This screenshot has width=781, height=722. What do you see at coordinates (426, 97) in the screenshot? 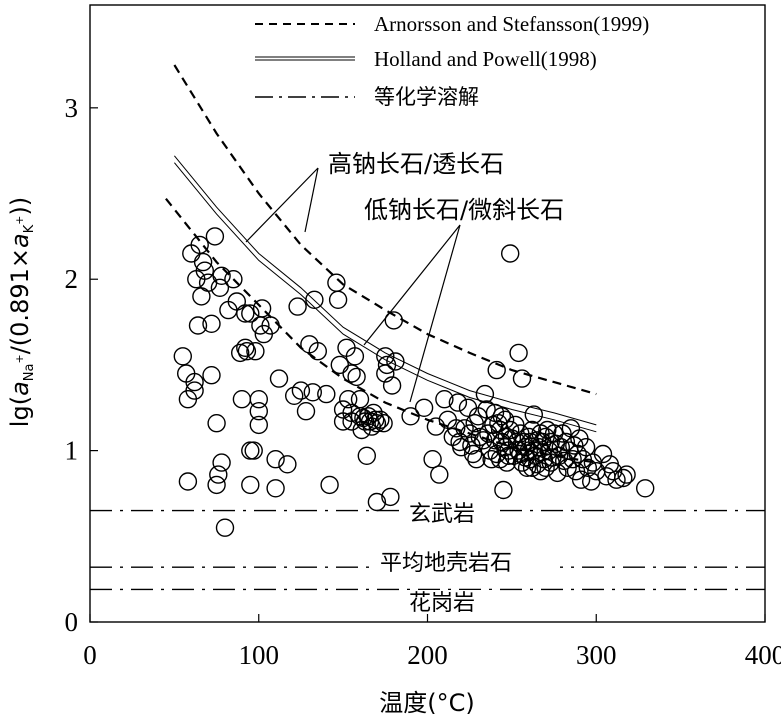
I see `legend-label-isochemical: 等化学溶解` at bounding box center [426, 97].